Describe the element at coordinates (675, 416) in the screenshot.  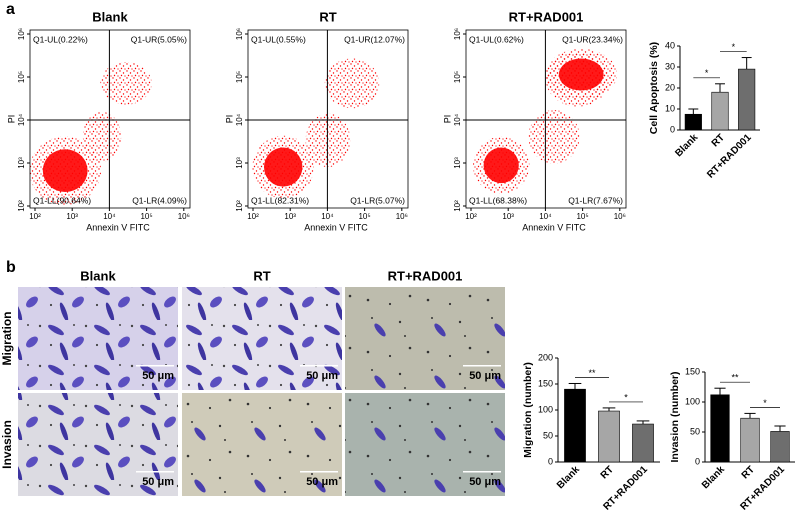
I see `y-axis-label: Invasion (number)` at that location.